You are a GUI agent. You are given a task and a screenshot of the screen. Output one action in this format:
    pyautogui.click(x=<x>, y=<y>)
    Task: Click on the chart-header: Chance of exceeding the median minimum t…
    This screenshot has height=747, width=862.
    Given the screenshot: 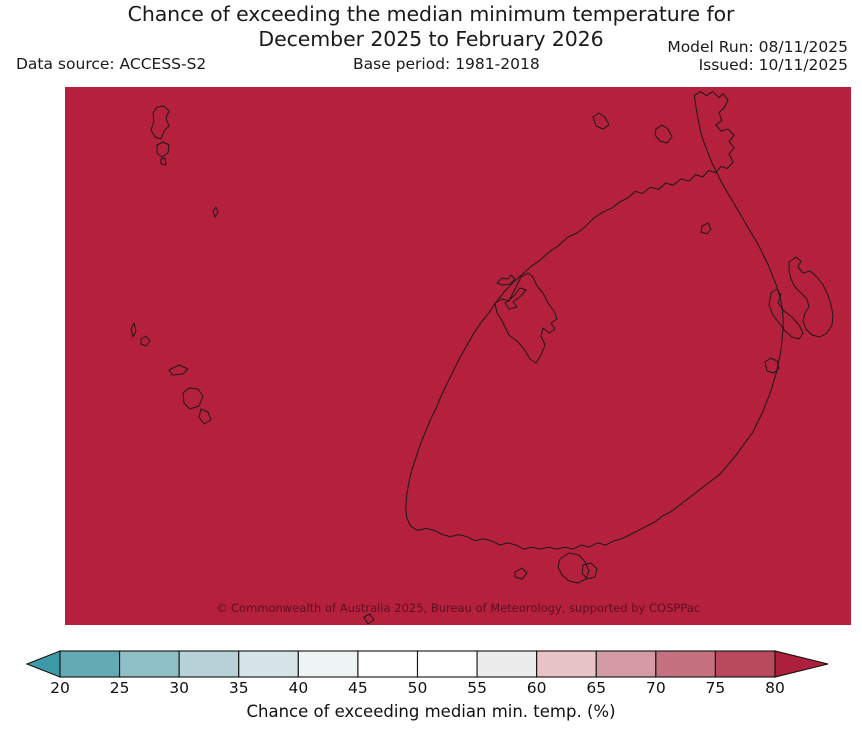 What is the action you would take?
    pyautogui.click(x=431, y=43)
    